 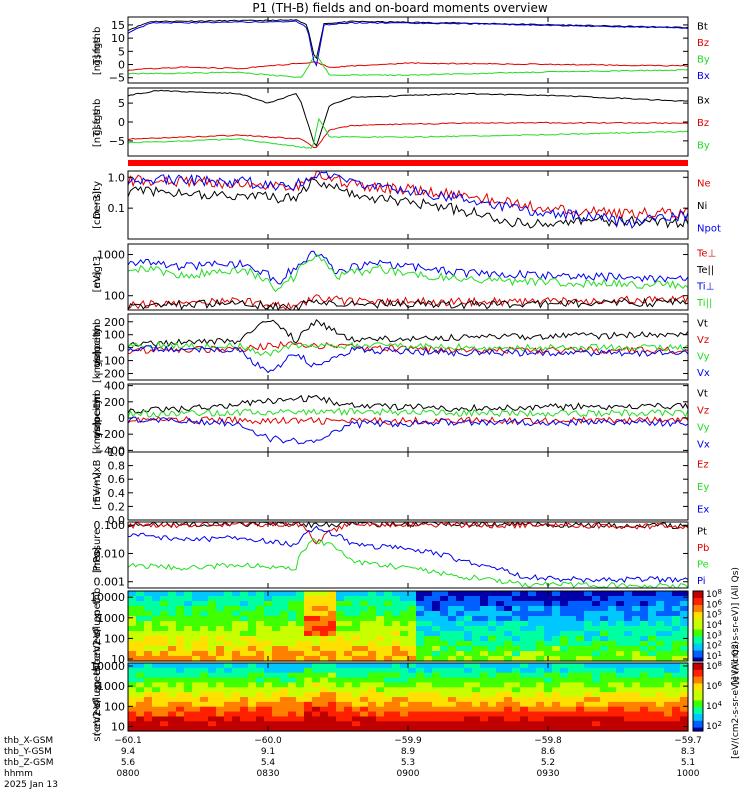 I want to click on ephemeris-value: 0830, so click(x=268, y=774).